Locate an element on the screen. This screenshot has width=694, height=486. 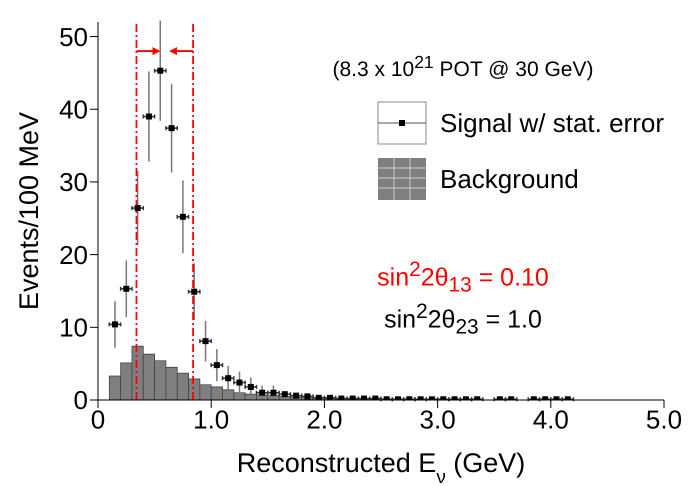
y-tick-label: 20 is located at coordinates (73, 255).